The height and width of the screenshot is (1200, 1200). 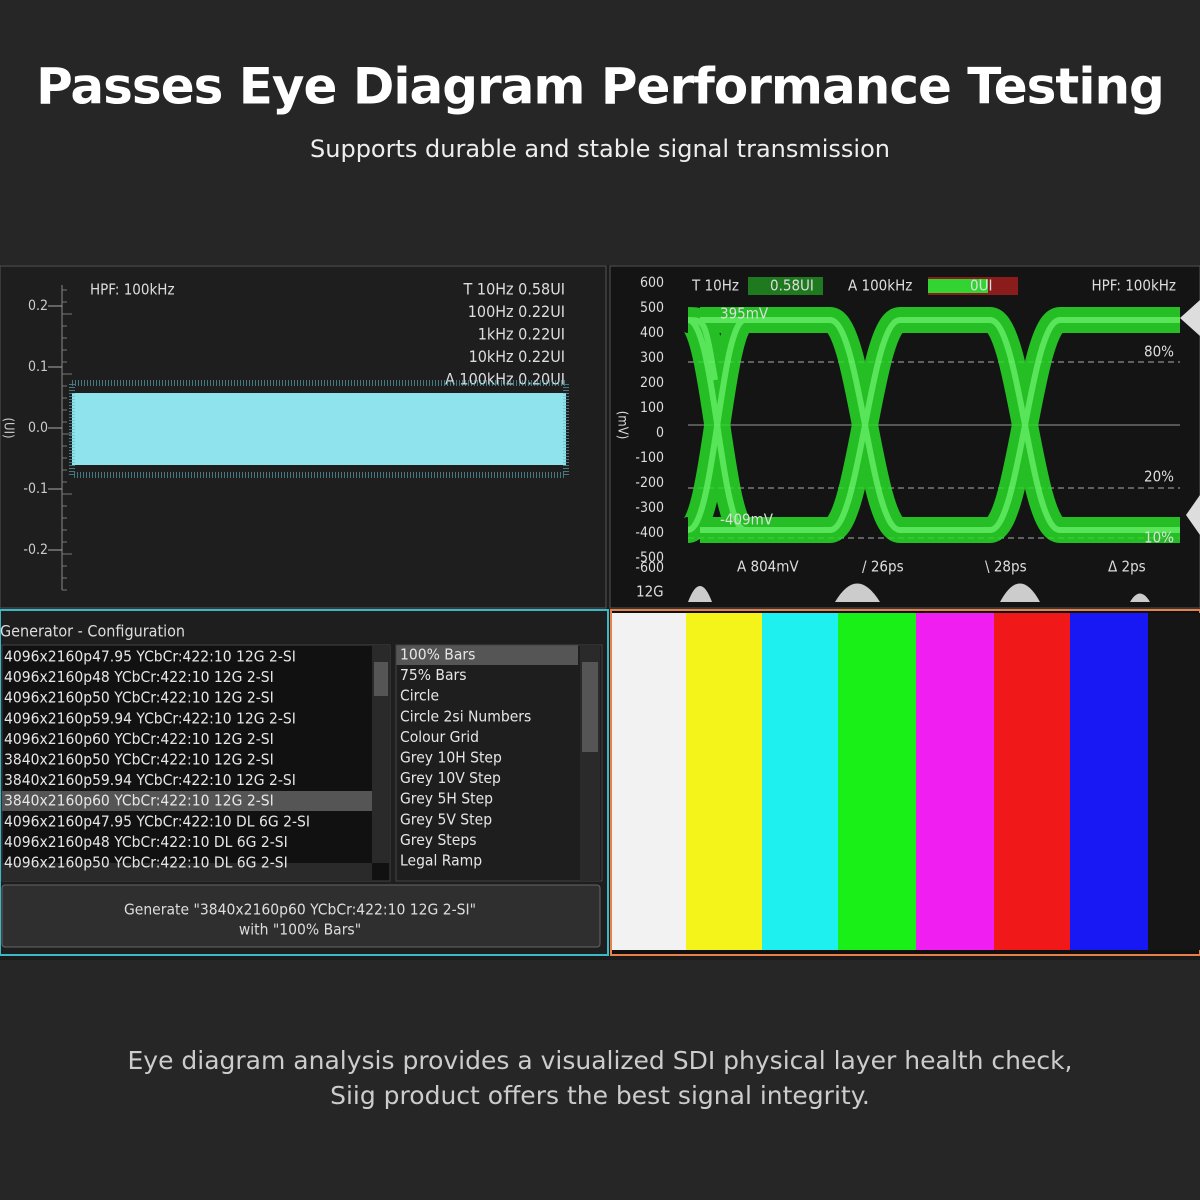 I want to click on axis-label: 100, so click(x=652, y=408).